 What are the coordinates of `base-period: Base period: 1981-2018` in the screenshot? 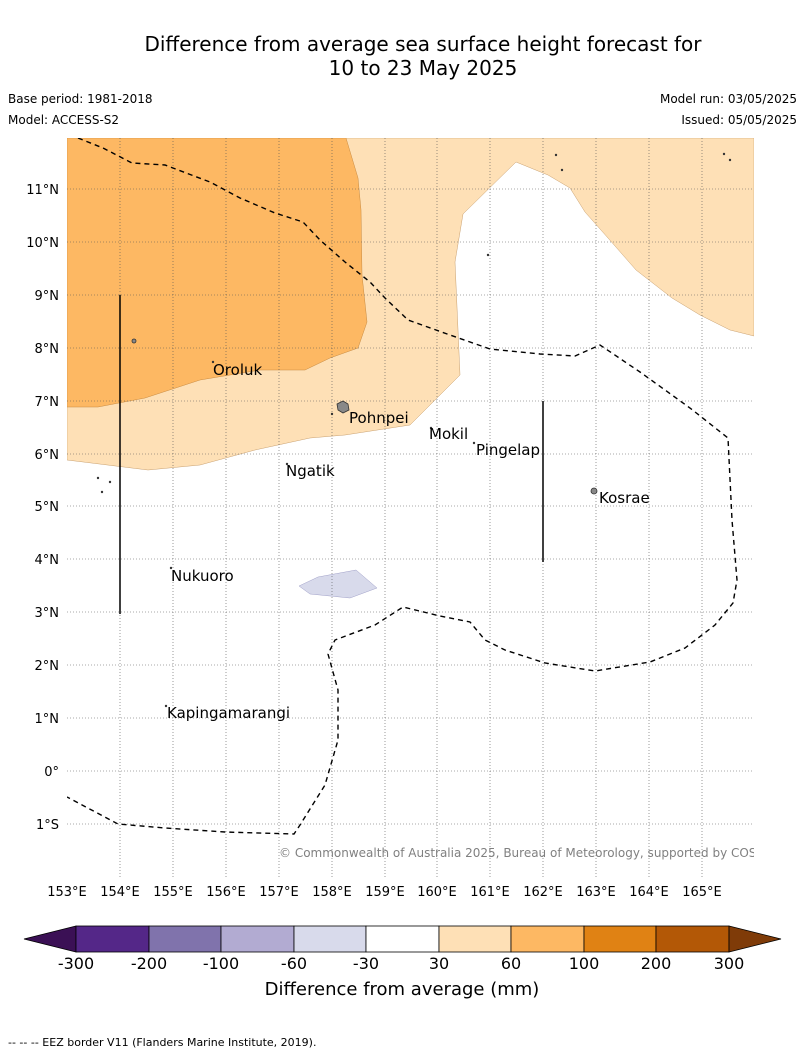 It's located at (80, 99).